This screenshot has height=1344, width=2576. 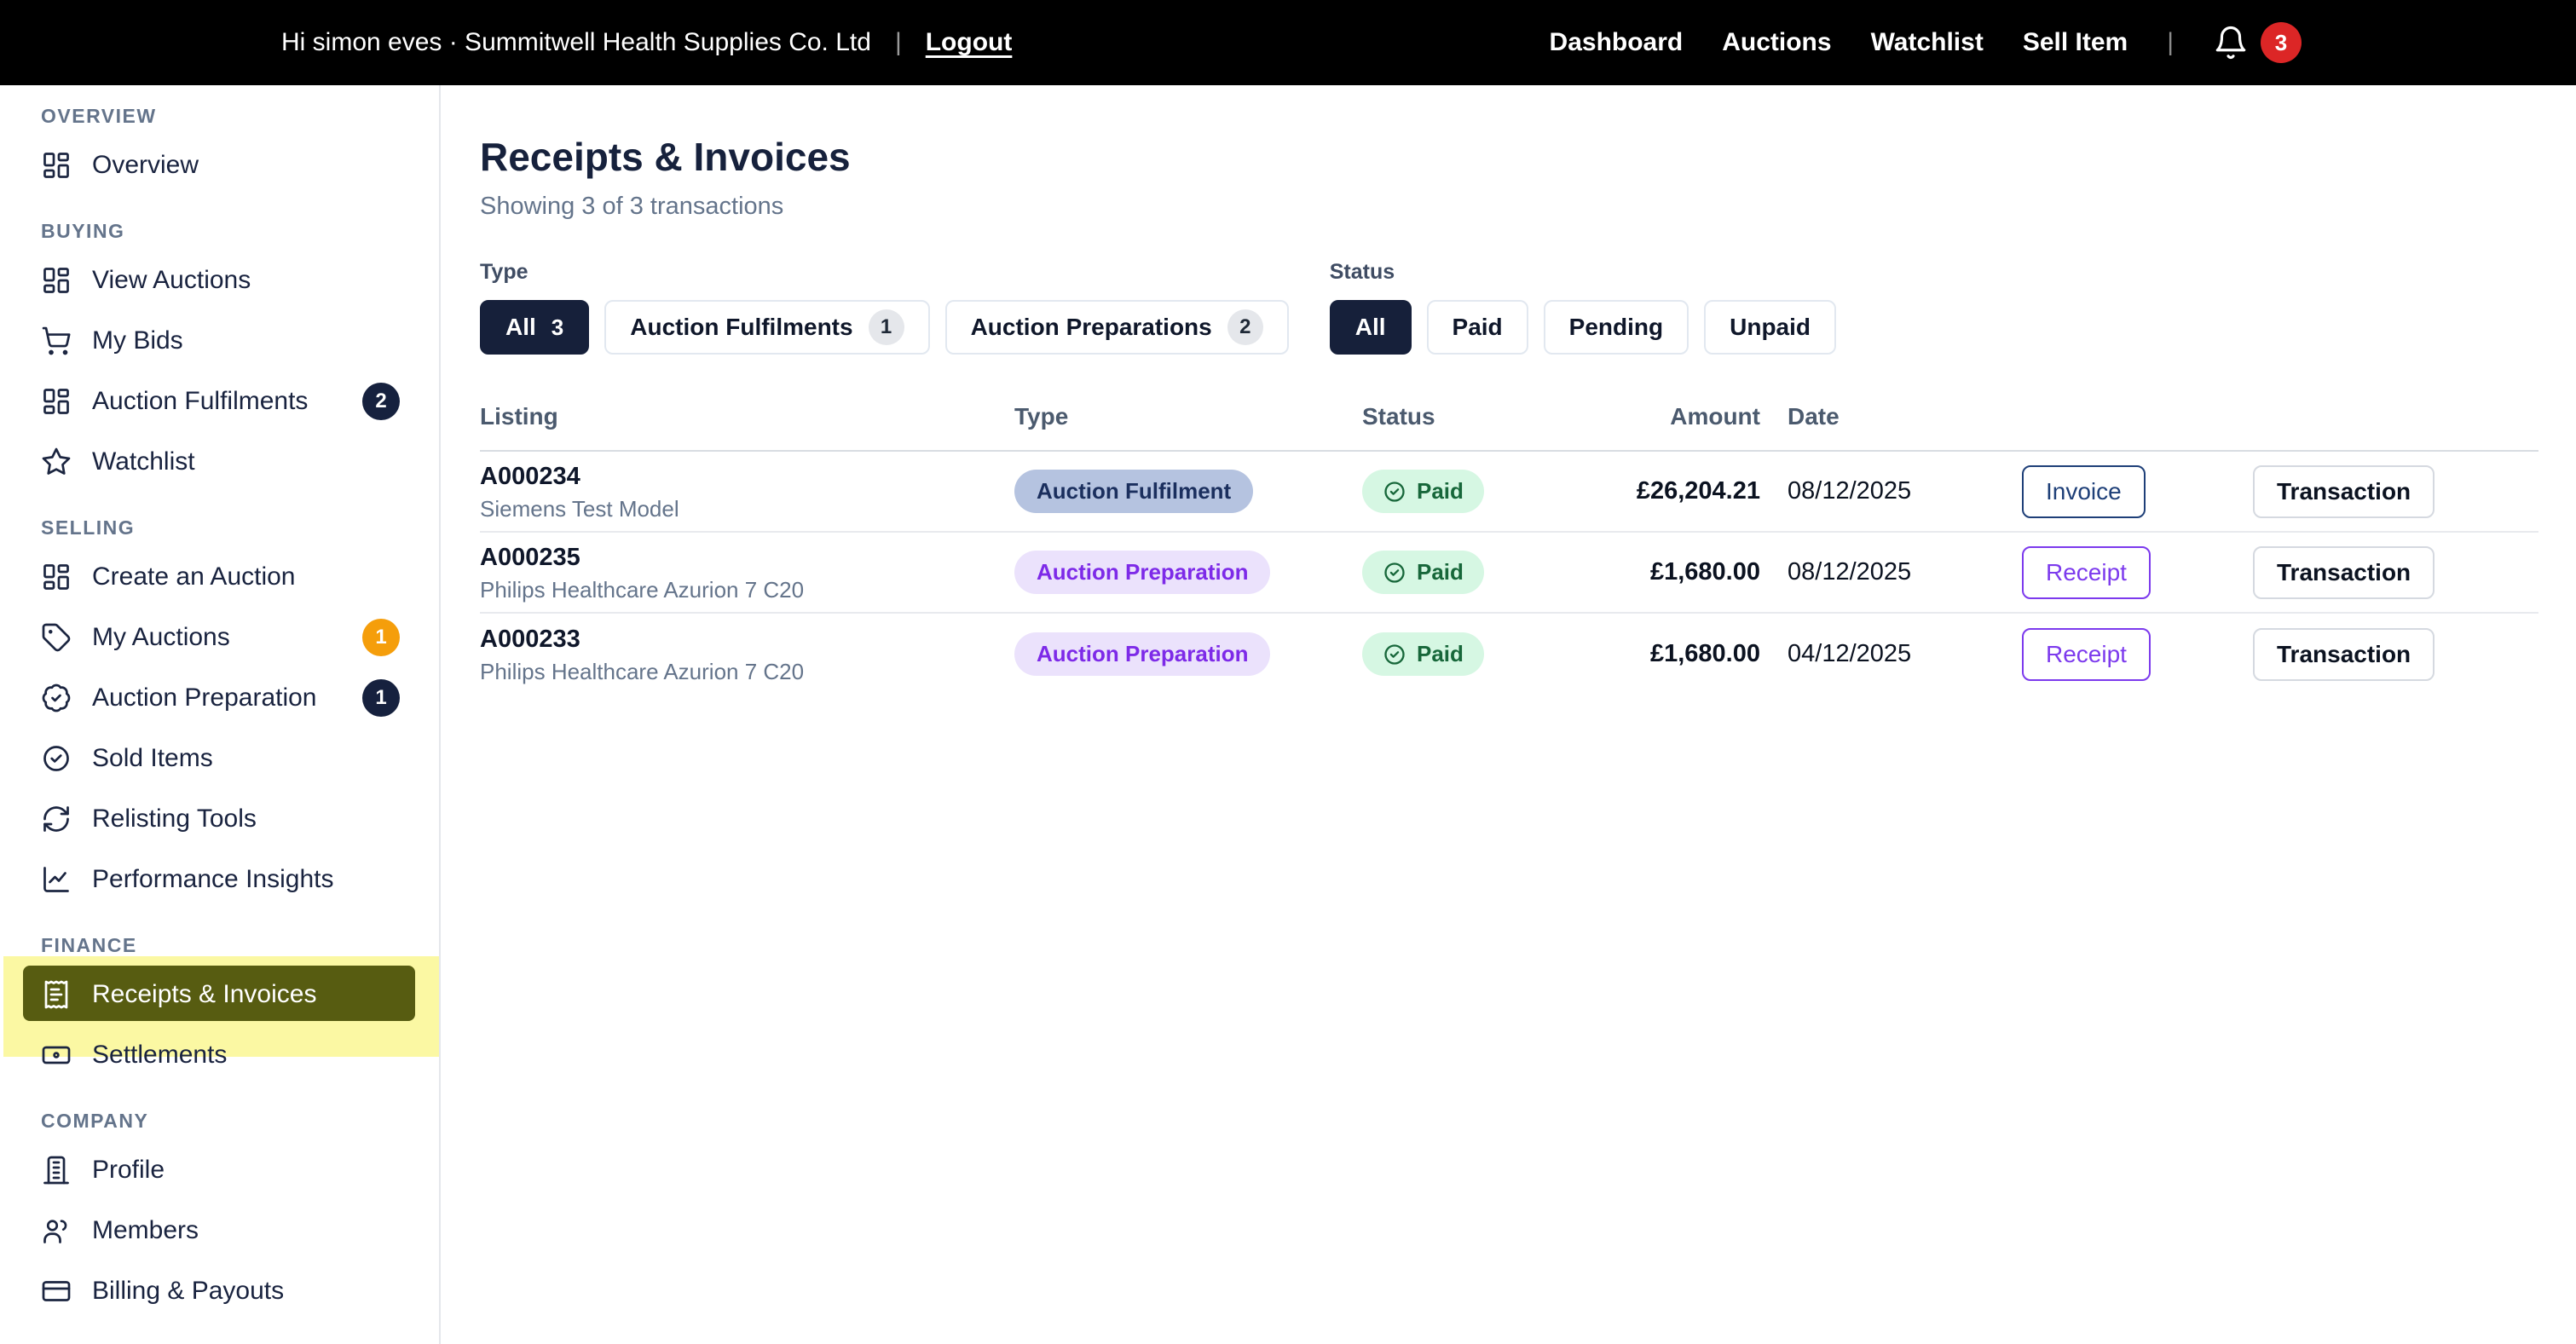 I want to click on sidebar-item-my-auctions: My Auctions 1, so click(x=219, y=637).